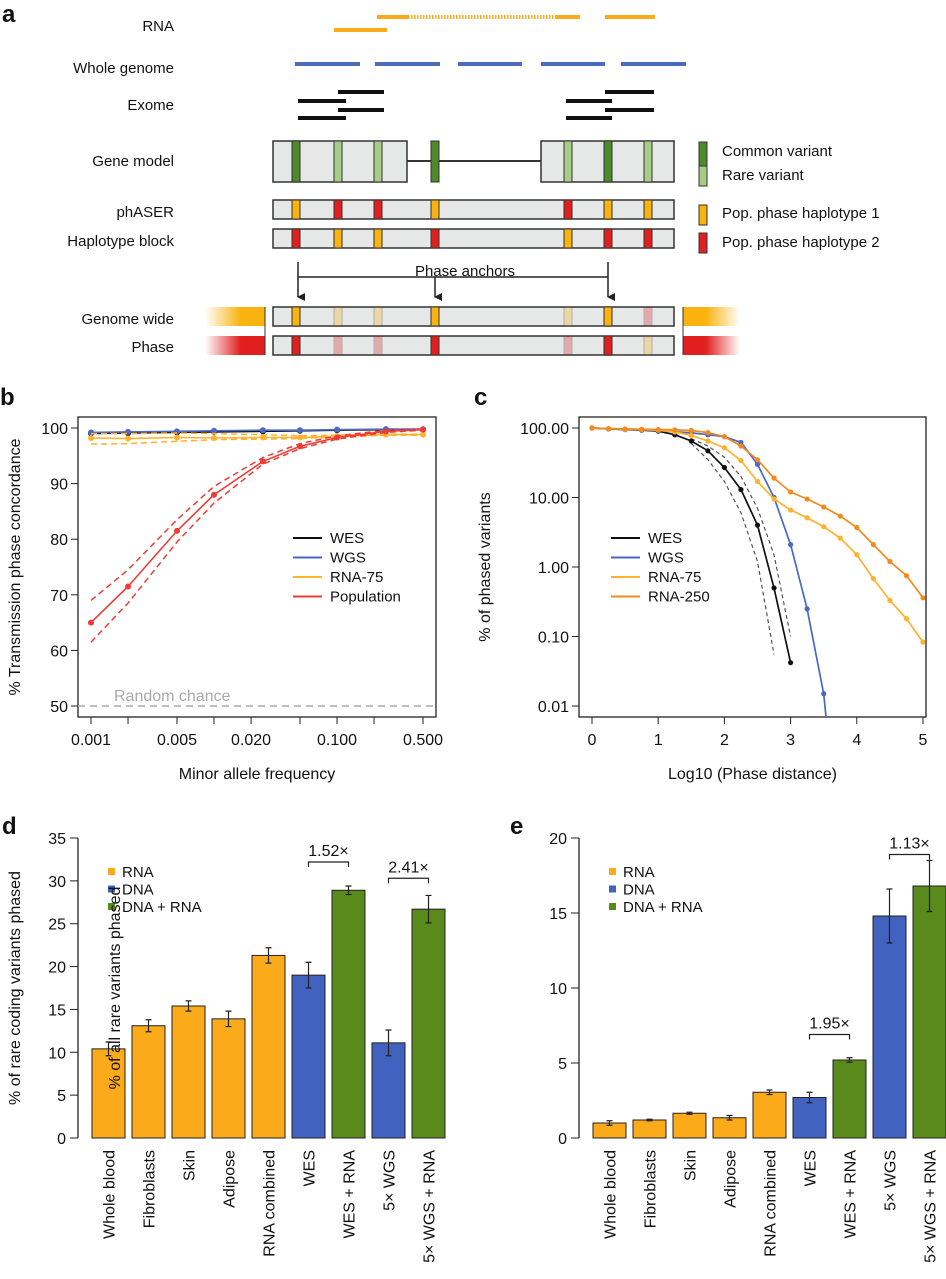 Image resolution: width=946 pixels, height=1279 pixels. I want to click on phase-bar, so click(473, 345).